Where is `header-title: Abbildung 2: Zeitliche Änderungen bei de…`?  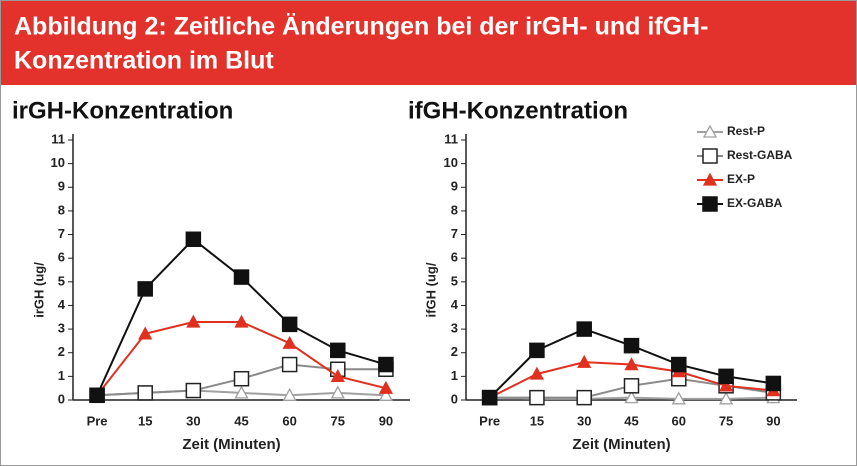
header-title: Abbildung 2: Zeitliche Änderungen bei de… is located at coordinates (361, 27).